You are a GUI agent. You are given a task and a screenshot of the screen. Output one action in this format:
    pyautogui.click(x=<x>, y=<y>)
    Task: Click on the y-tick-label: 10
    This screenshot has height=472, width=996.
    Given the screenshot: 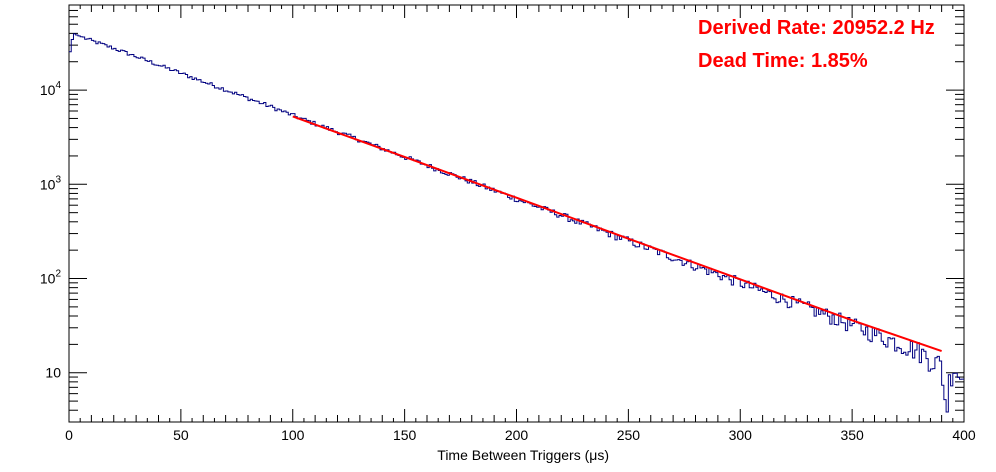 What is the action you would take?
    pyautogui.click(x=53, y=373)
    